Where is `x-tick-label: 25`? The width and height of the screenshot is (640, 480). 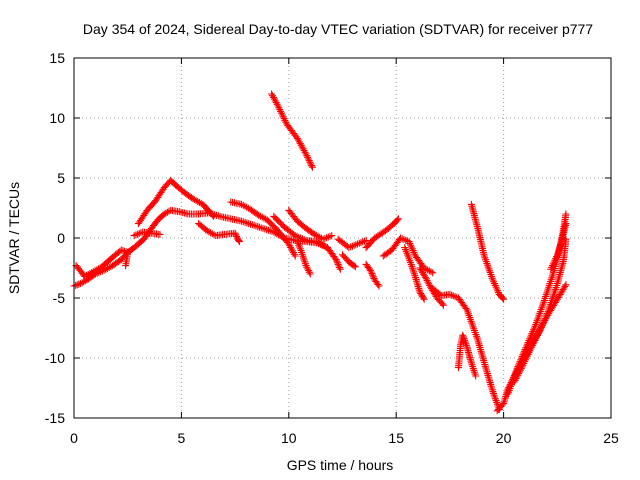
x-tick-label: 25 is located at coordinates (611, 438).